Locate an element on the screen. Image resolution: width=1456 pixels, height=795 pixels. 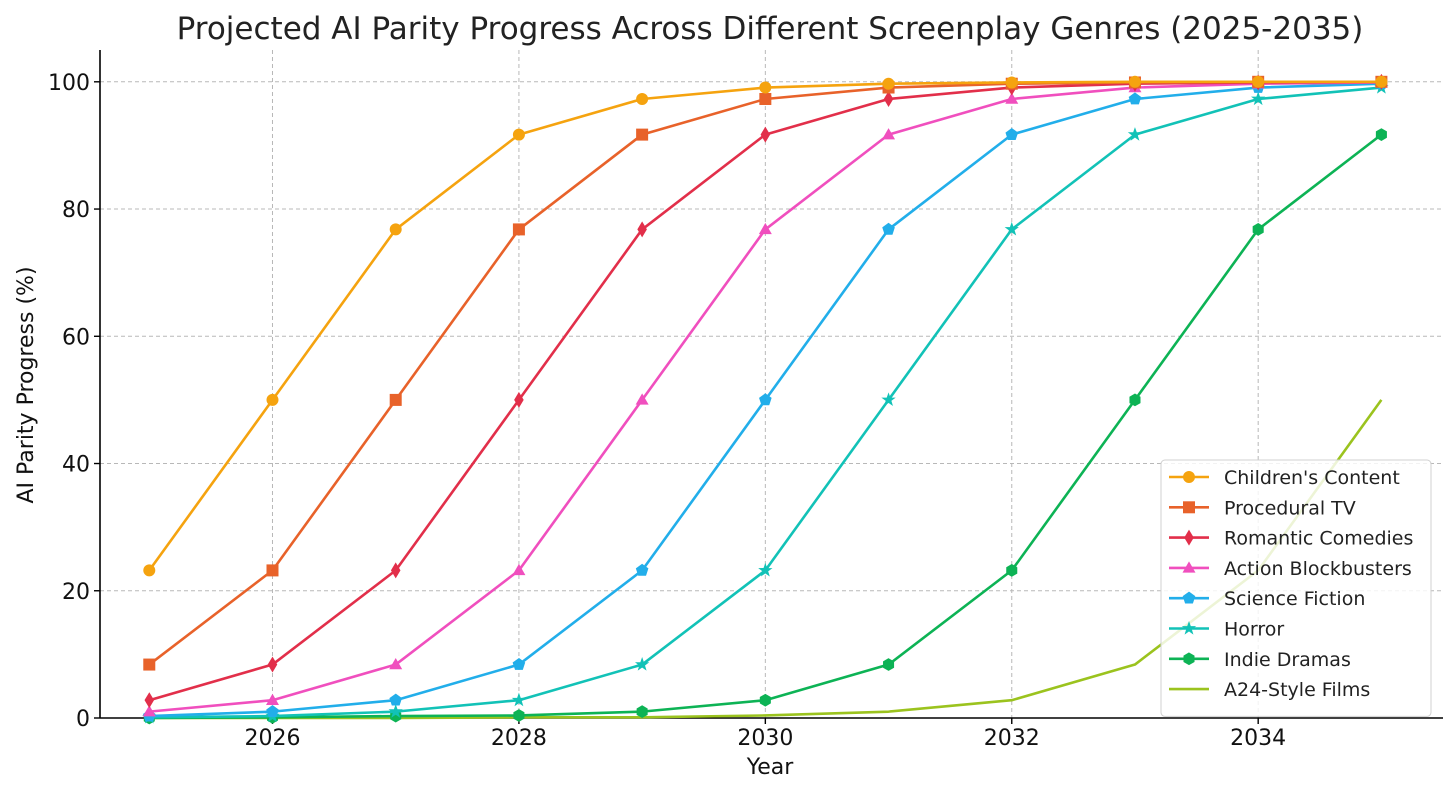
legend-item: Action Blockbusters is located at coordinates (1290, 569).